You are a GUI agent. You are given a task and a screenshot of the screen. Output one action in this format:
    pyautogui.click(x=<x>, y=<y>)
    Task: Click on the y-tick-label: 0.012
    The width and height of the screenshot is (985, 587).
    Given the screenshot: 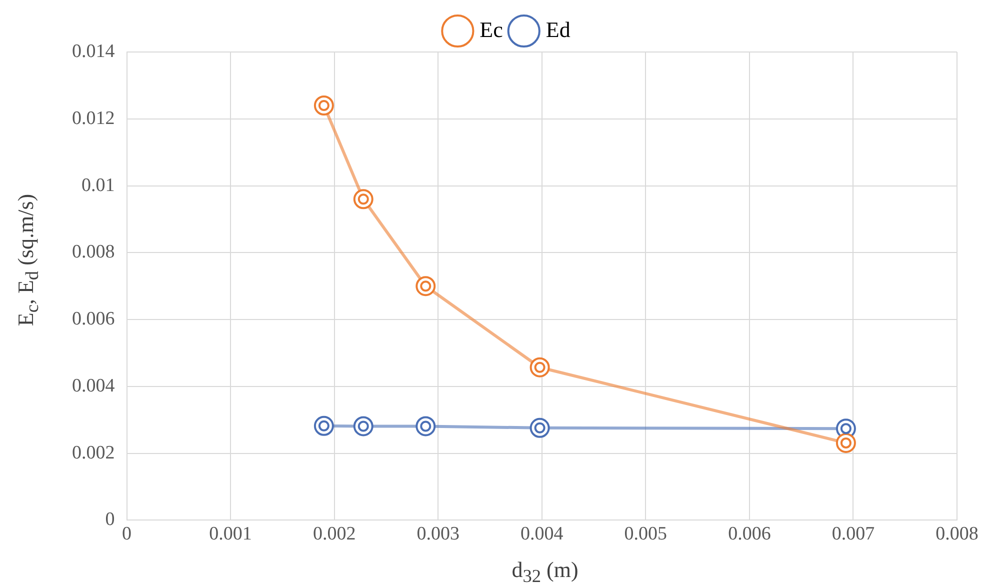 What is the action you would take?
    pyautogui.click(x=93, y=118)
    